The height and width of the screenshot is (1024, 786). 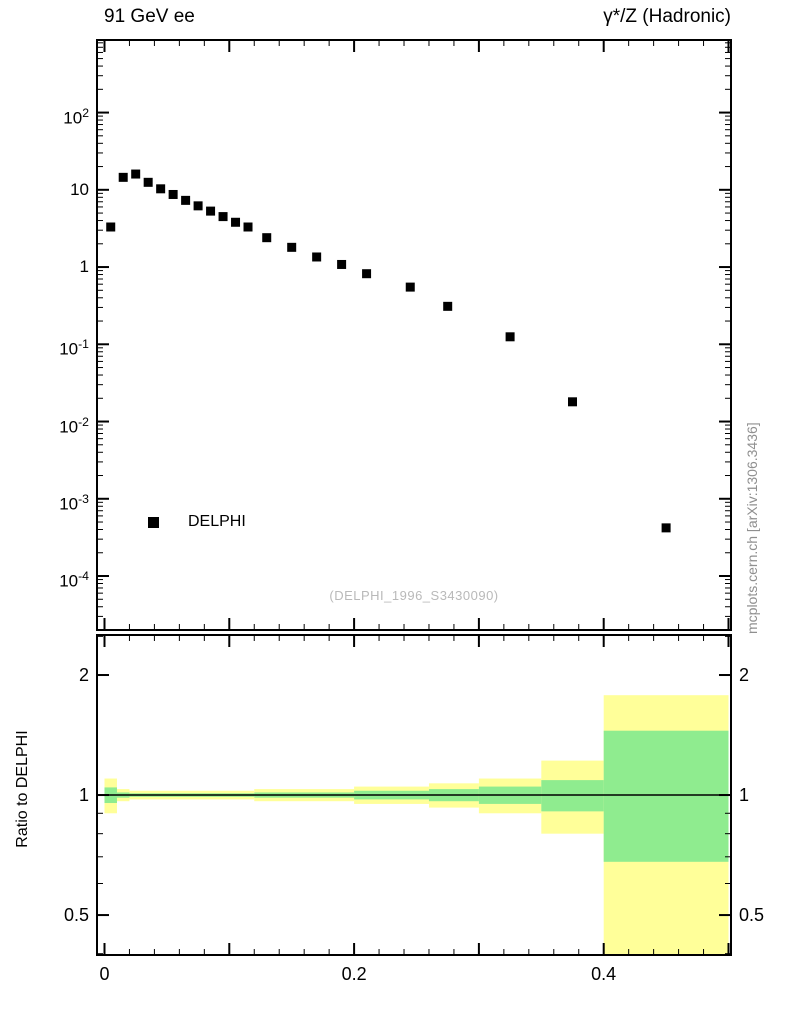 I want to click on main-y-tick-label: 10, so click(x=79, y=189).